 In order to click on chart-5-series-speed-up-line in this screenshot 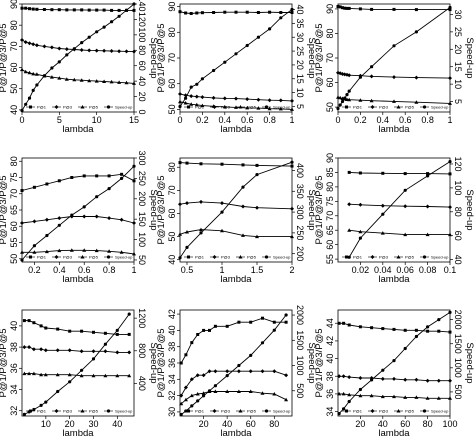, I will do `click(236, 210)`.